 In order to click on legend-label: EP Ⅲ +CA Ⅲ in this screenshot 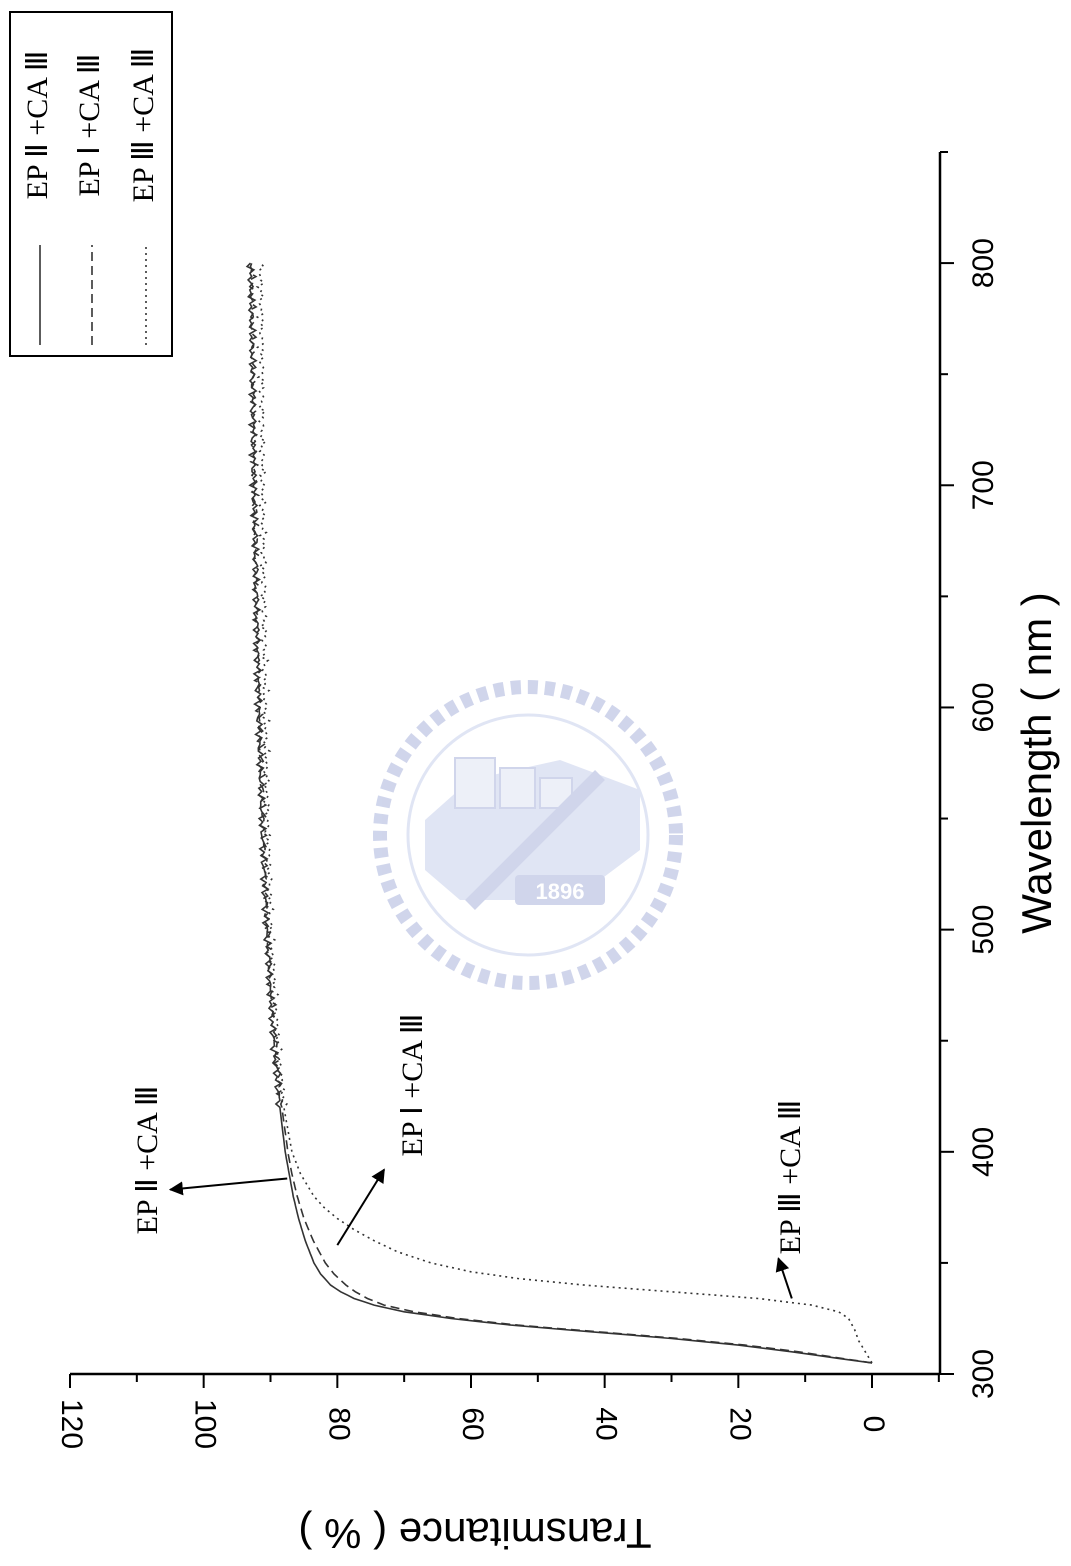, I will do `click(143, 125)`.